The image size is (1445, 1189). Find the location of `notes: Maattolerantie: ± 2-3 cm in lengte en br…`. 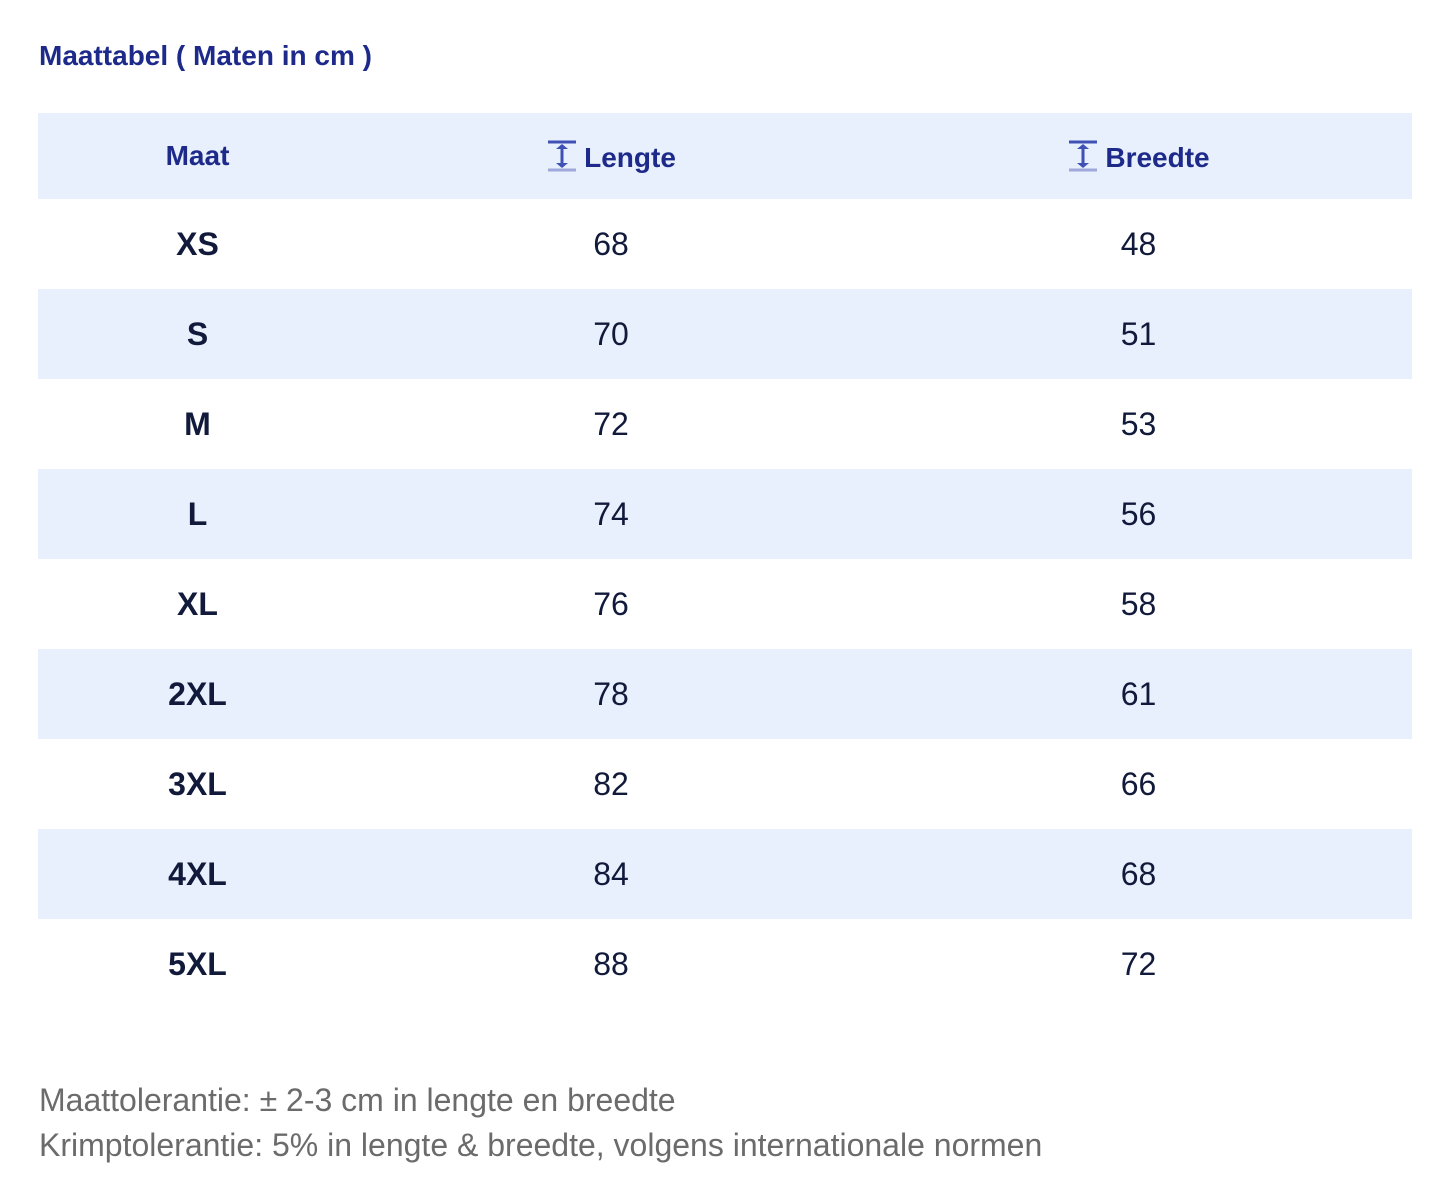

notes: Maattolerantie: ± 2-3 cm in lengte en br… is located at coordinates (540, 1123).